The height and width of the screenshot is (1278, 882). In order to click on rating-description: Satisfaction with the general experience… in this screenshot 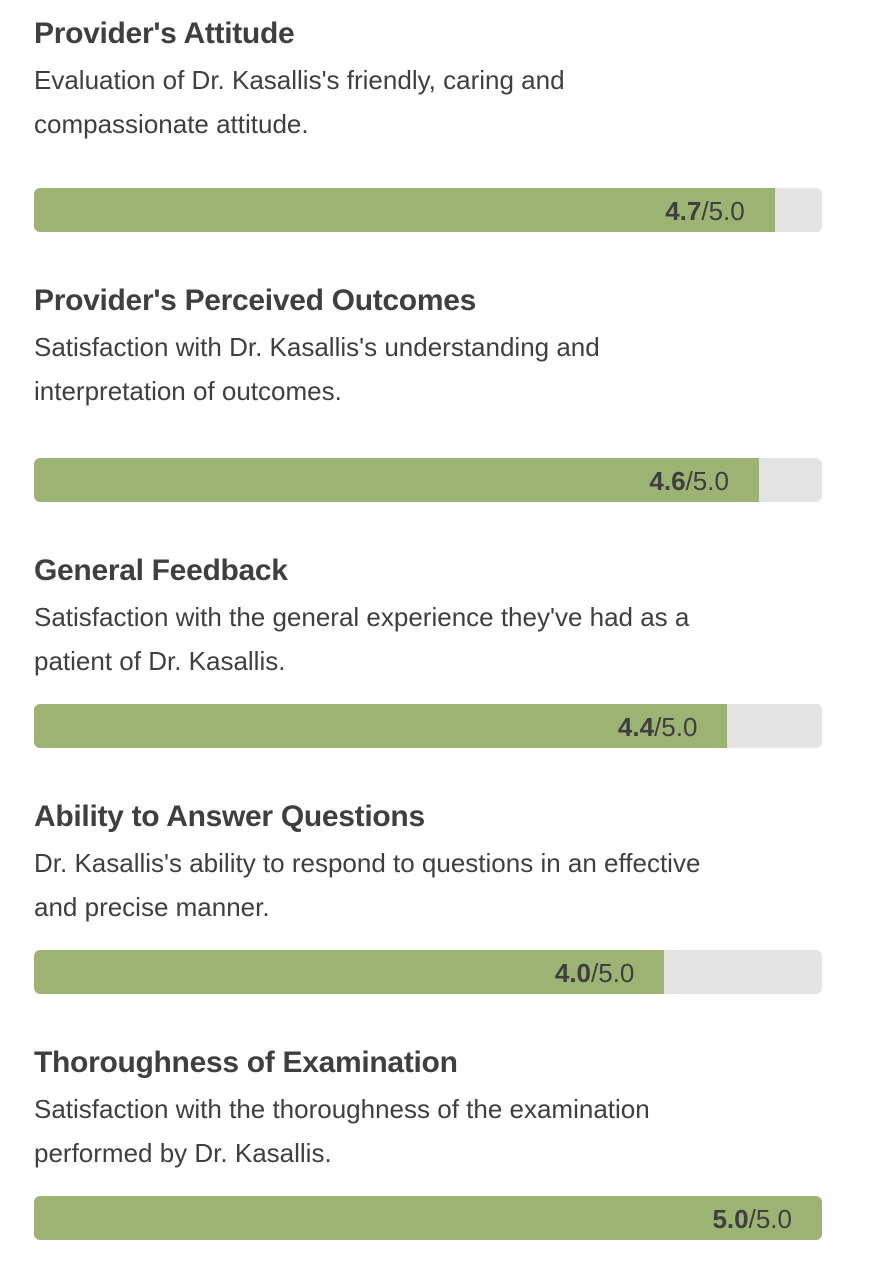, I will do `click(362, 639)`.